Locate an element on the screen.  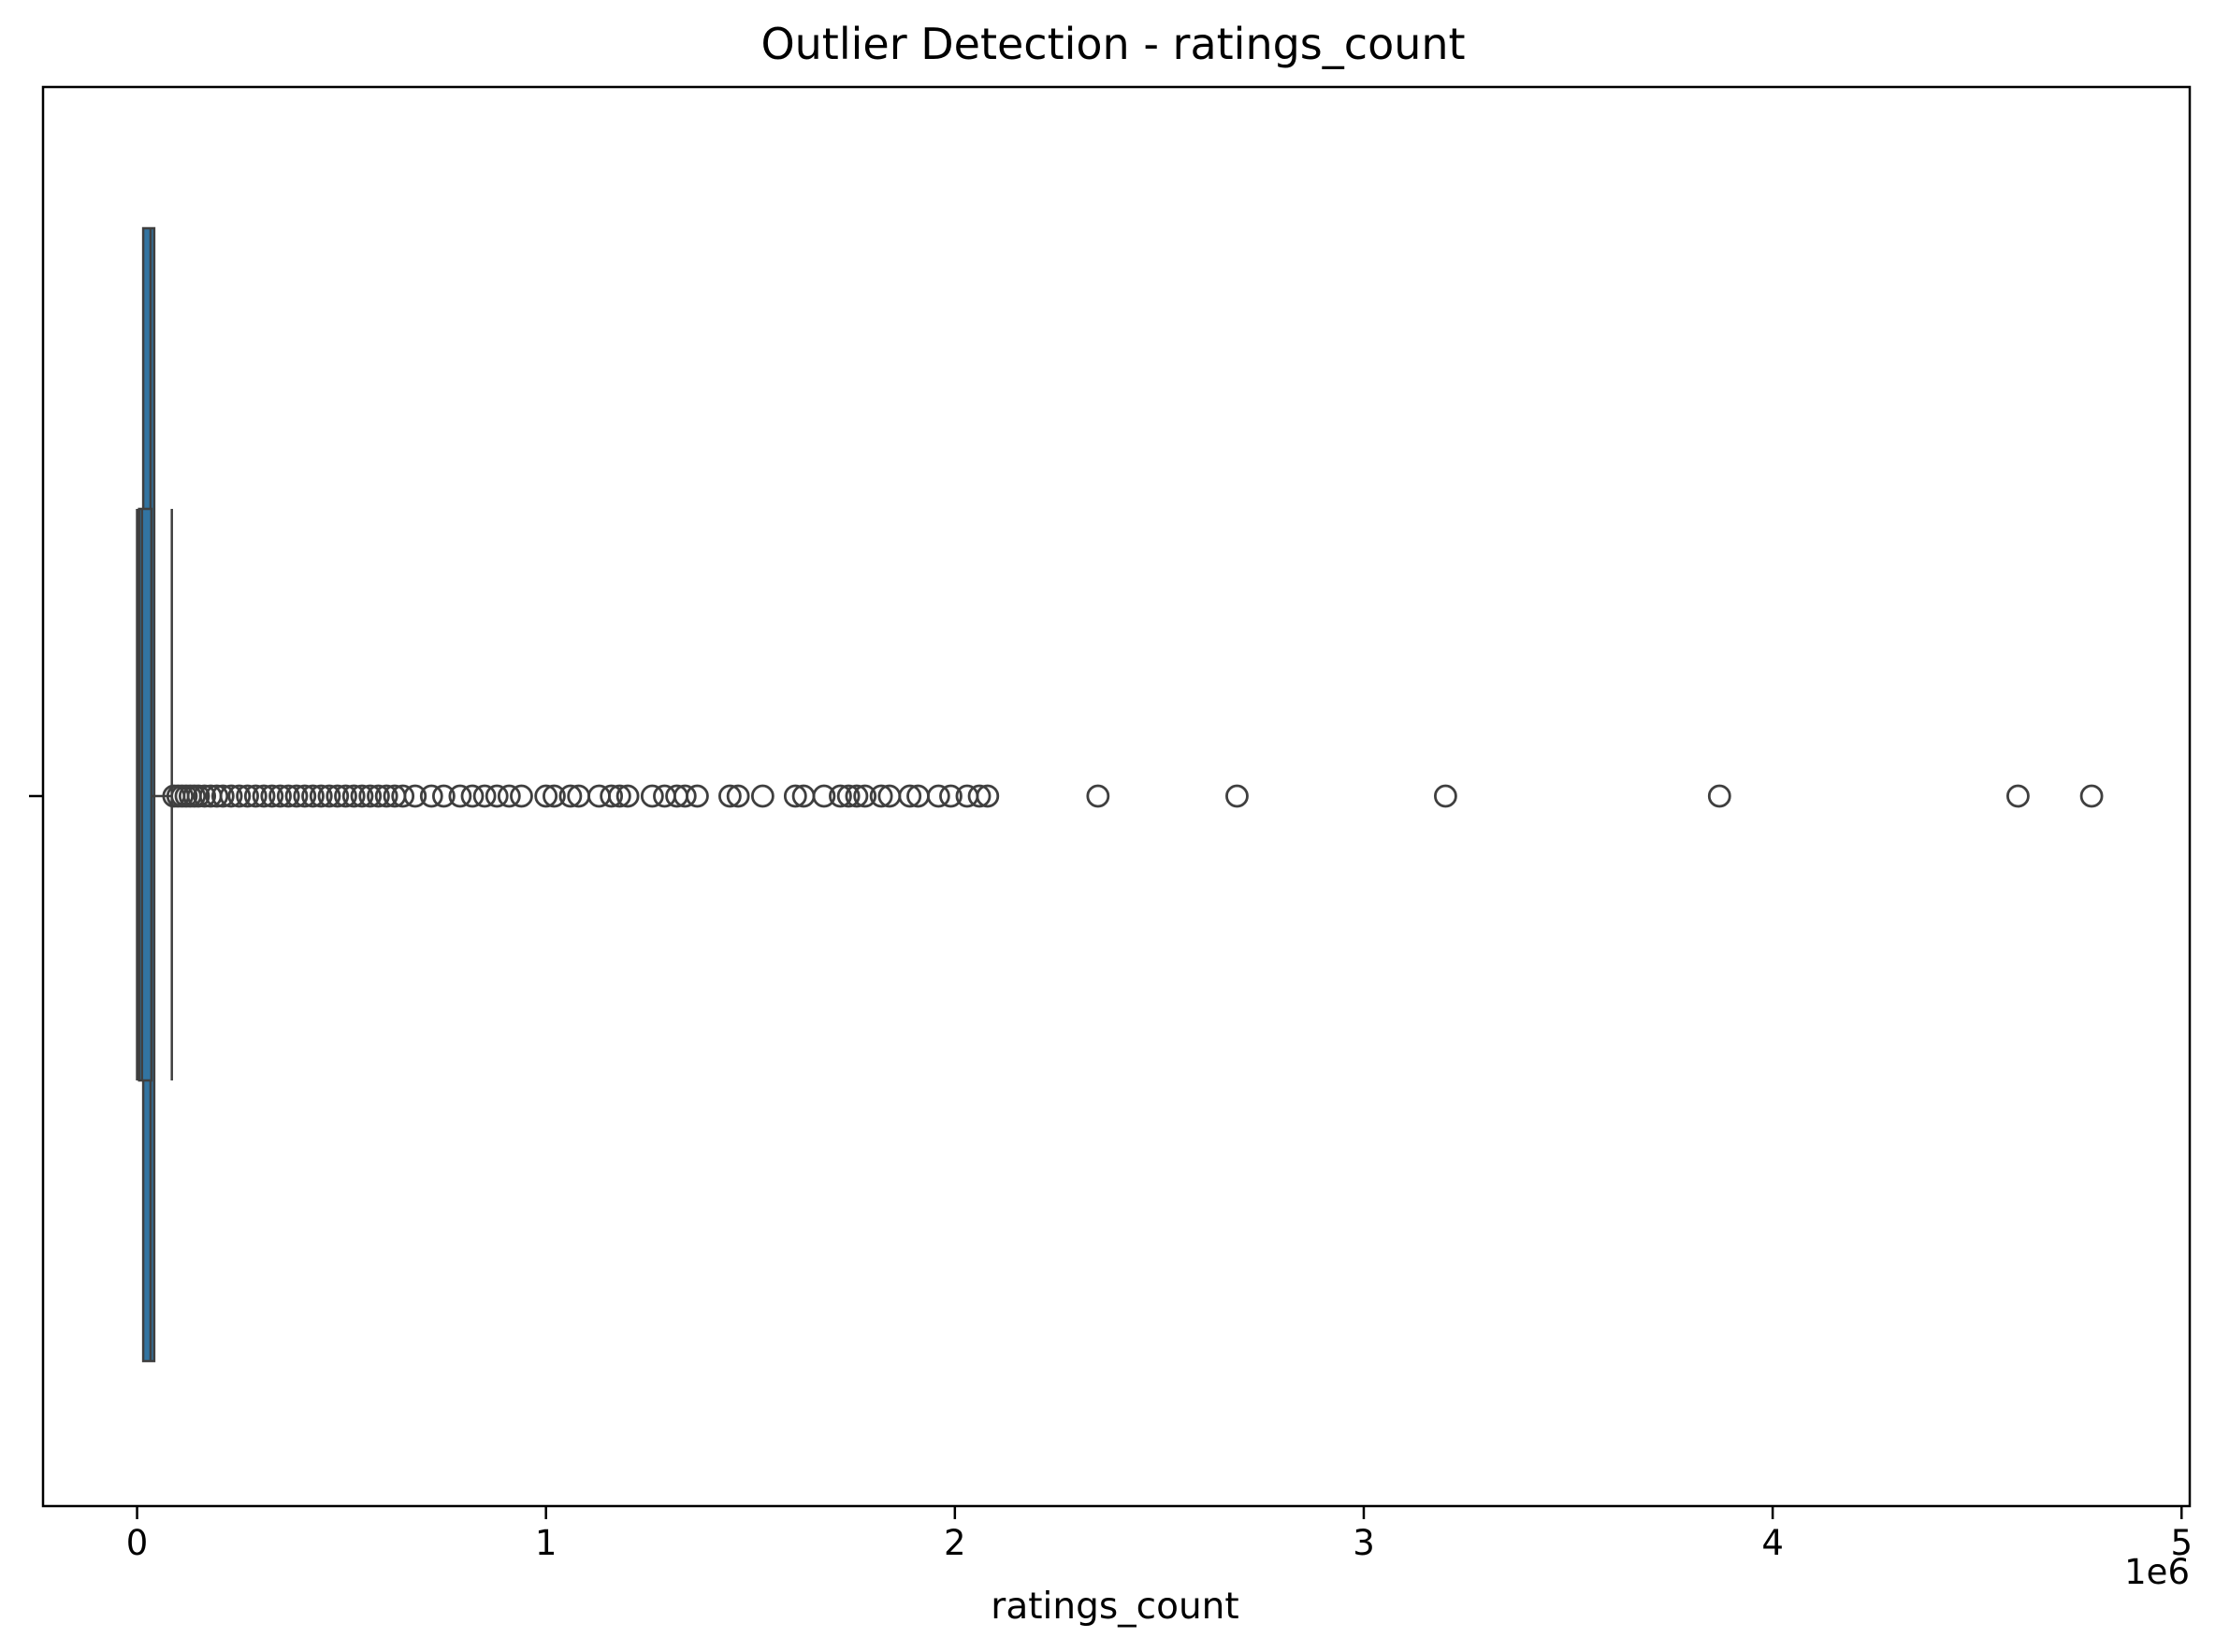
chart-title: Outlier Detection - ratings_count is located at coordinates (1112, 44).